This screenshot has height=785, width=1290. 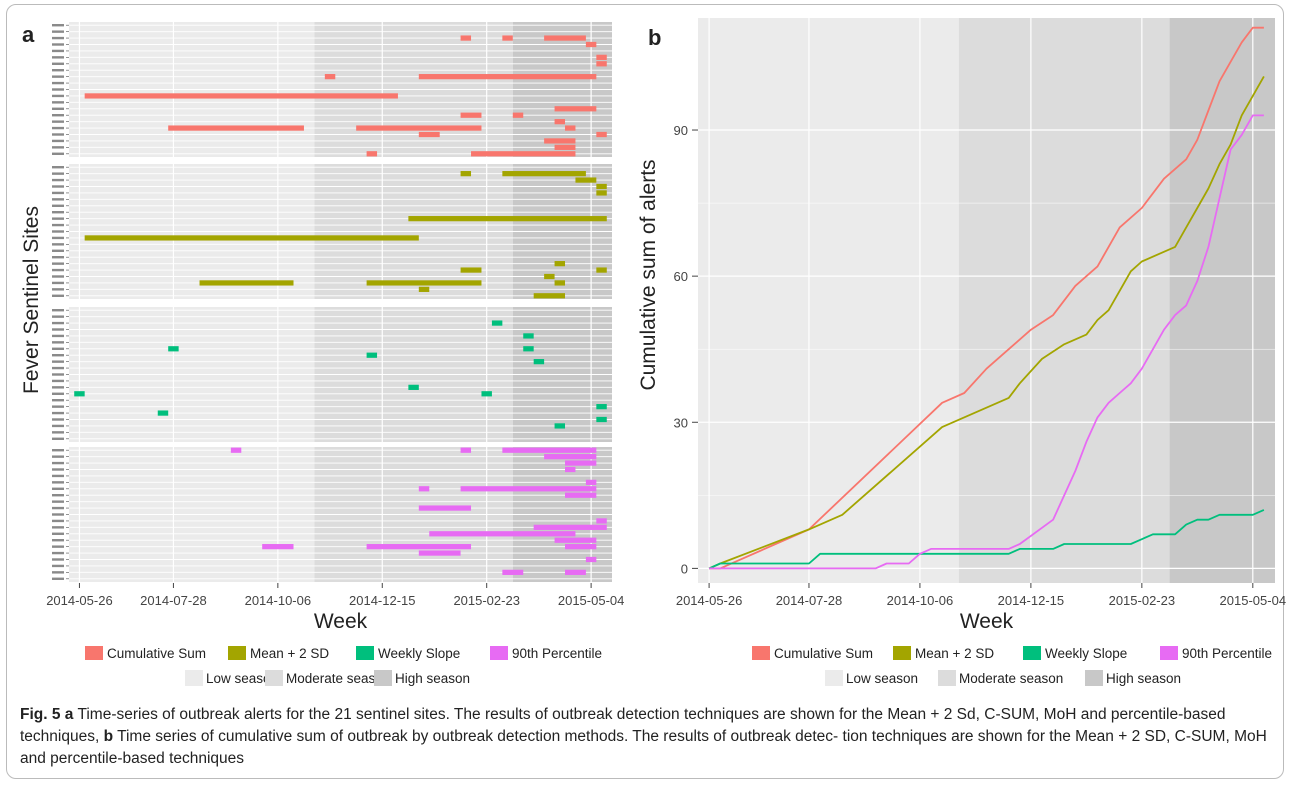 What do you see at coordinates (761, 653) in the screenshot?
I see `legend-swatch-b-cumulative-sum` at bounding box center [761, 653].